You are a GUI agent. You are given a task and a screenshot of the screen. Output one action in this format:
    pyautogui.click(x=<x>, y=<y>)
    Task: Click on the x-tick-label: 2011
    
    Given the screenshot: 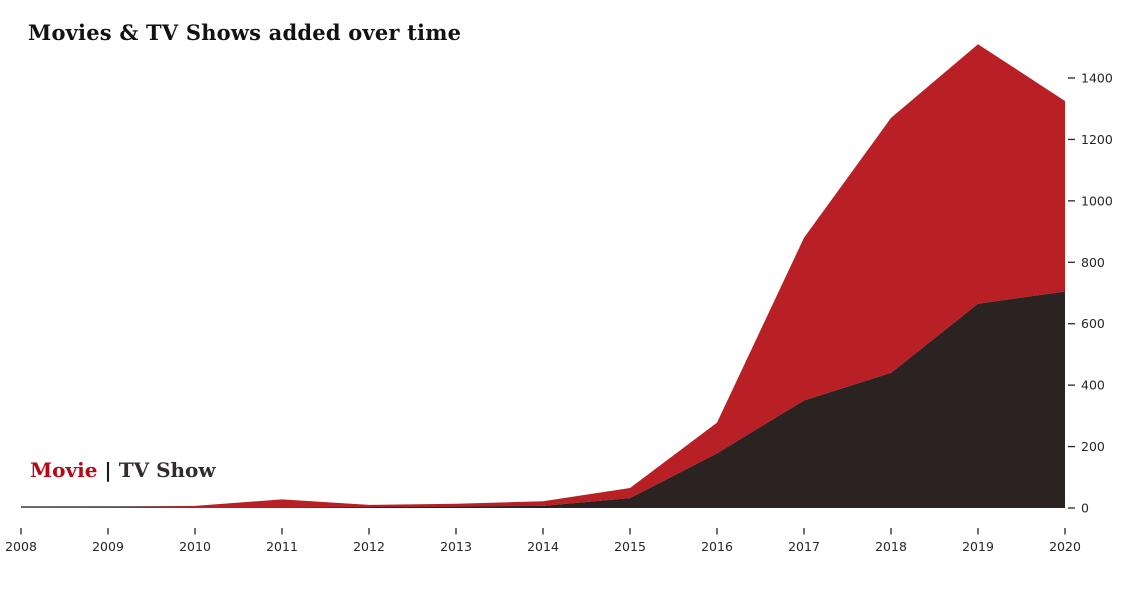 What is the action you would take?
    pyautogui.click(x=282, y=546)
    